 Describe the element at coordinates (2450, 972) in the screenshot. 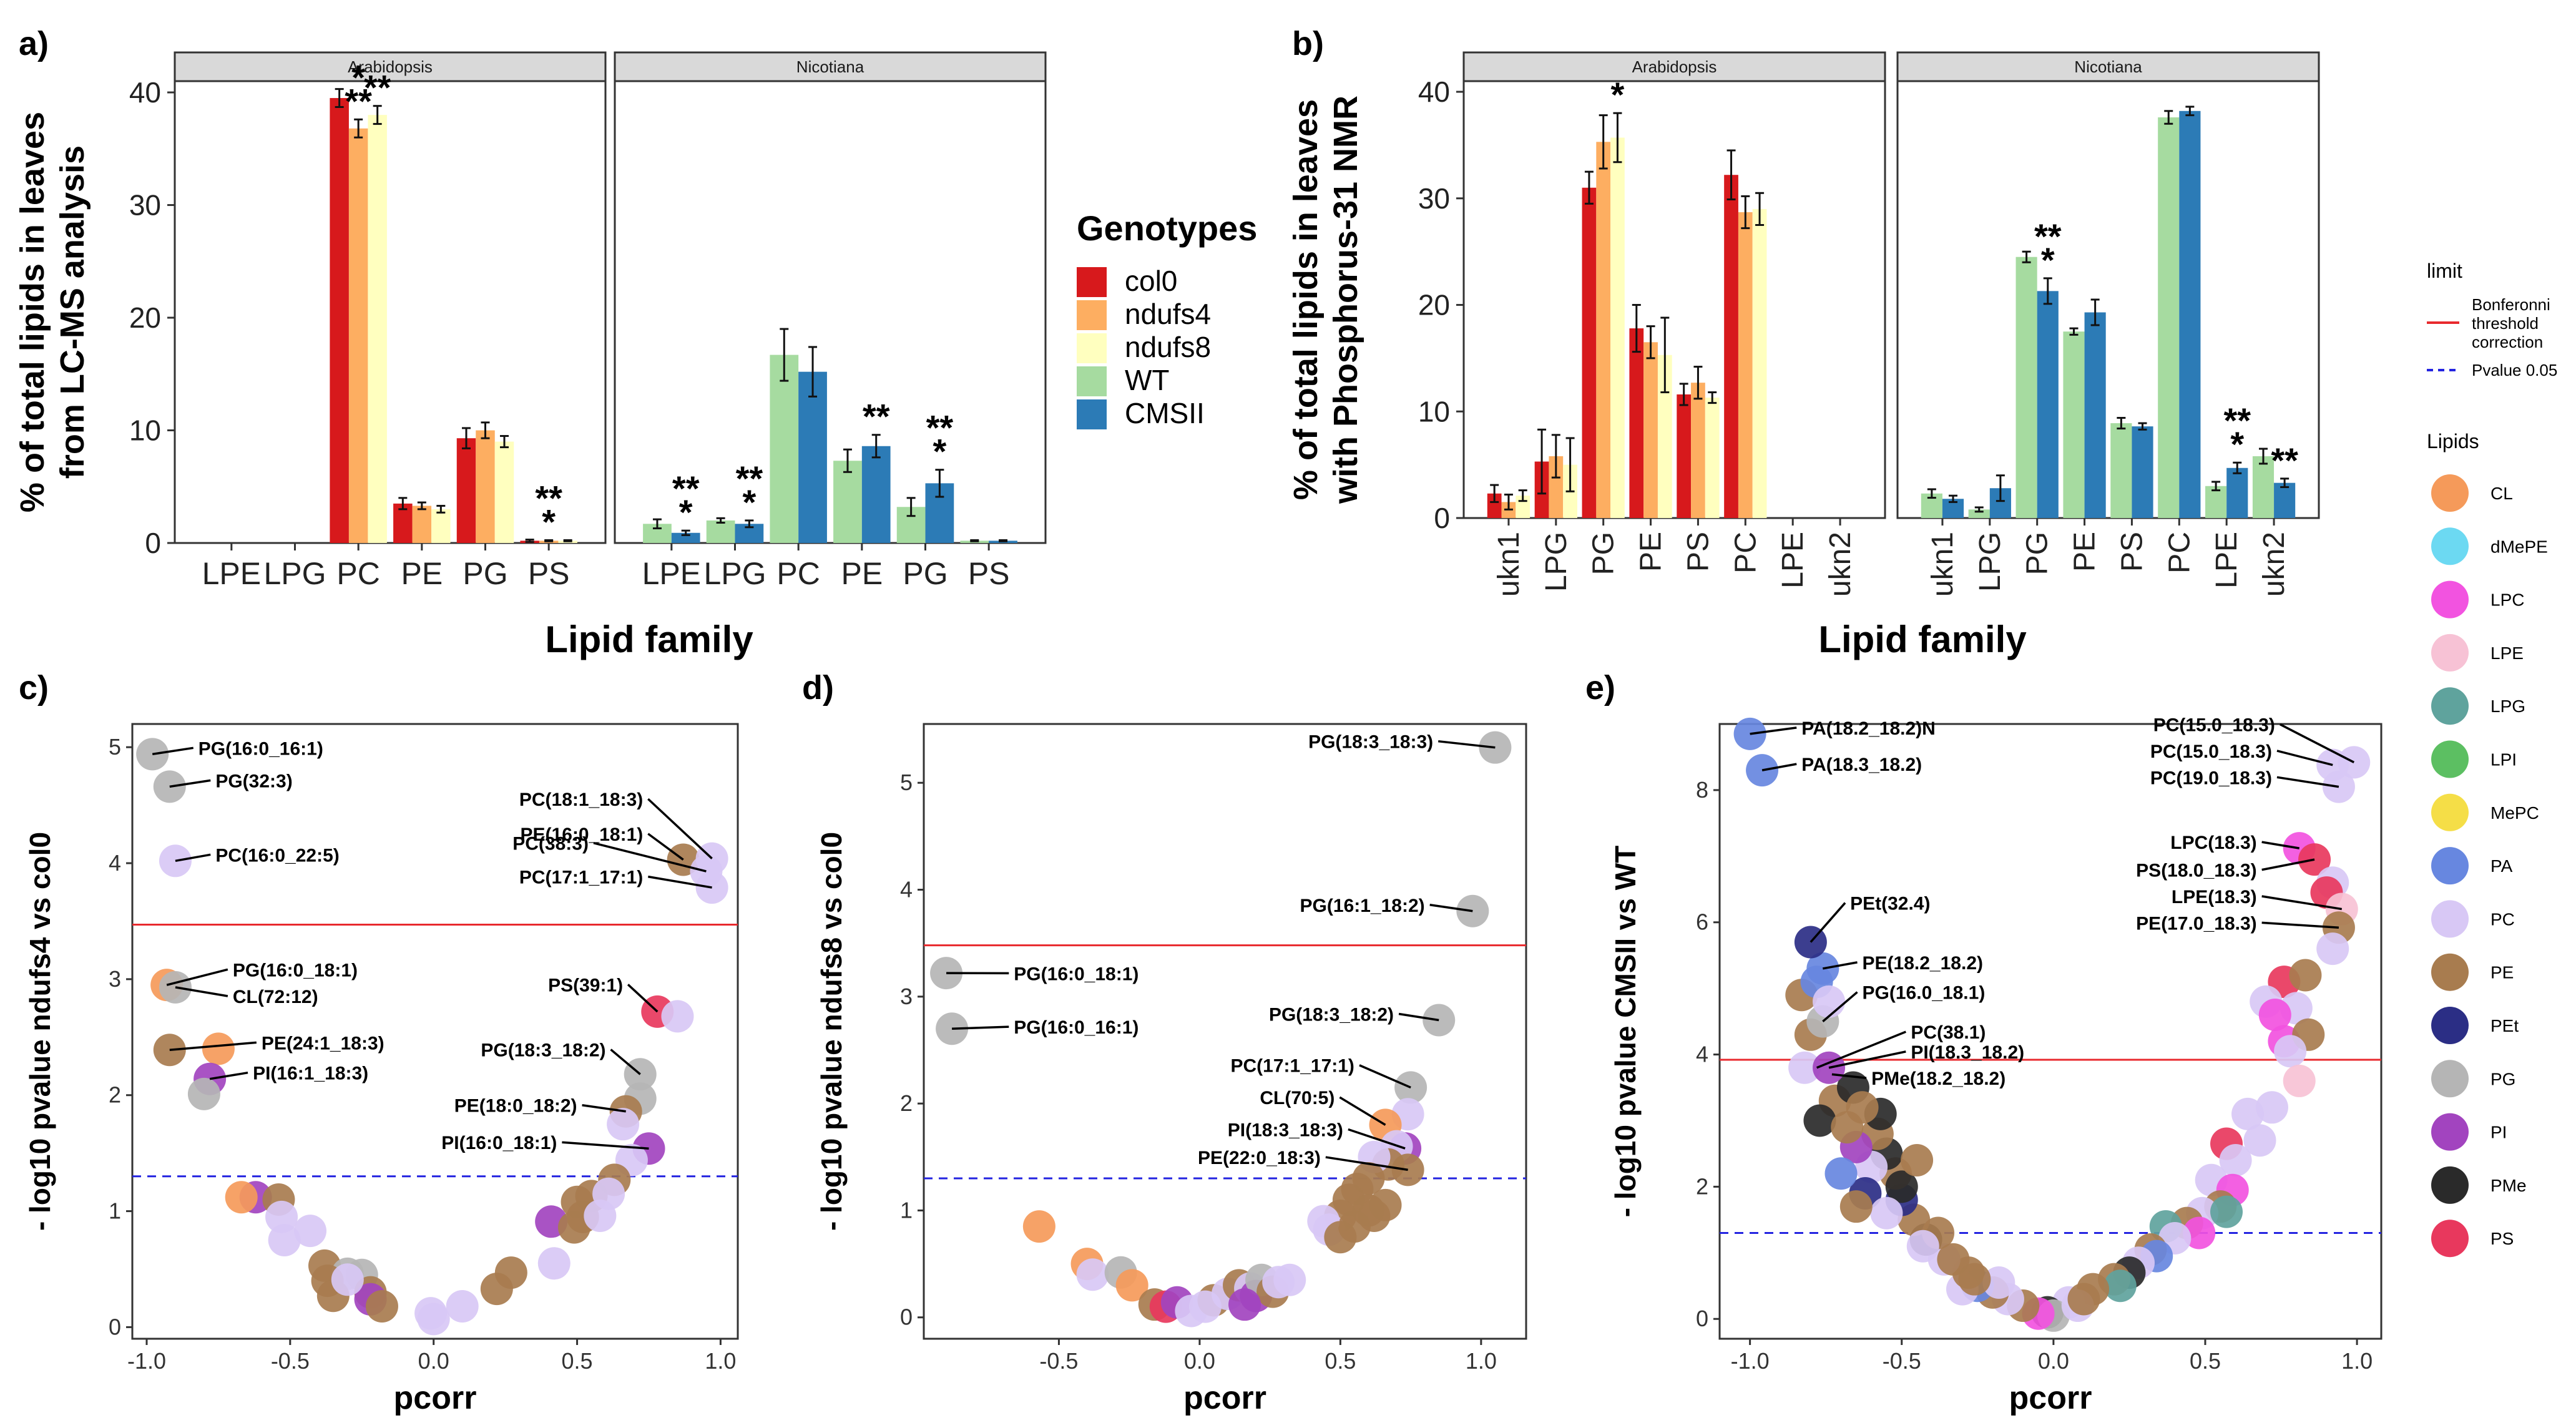

I see `legend-dot-PE` at that location.